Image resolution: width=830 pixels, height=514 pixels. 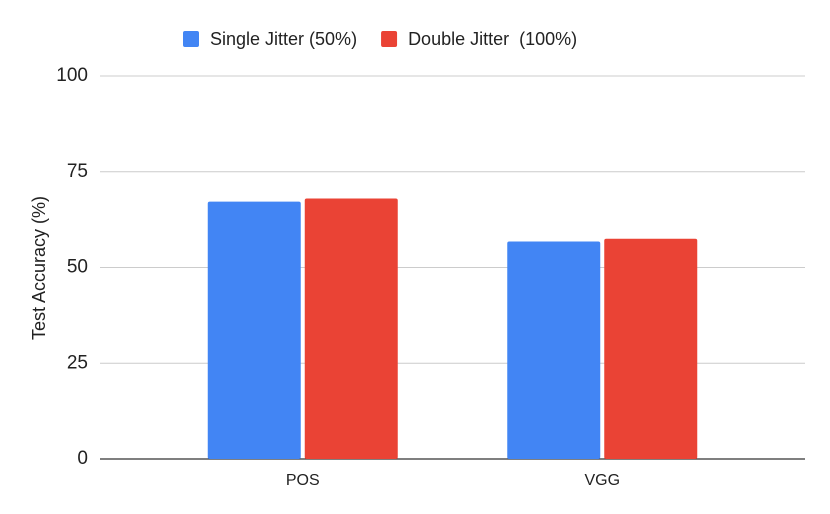 What do you see at coordinates (77, 362) in the screenshot?
I see `y-tick-label: 25` at bounding box center [77, 362].